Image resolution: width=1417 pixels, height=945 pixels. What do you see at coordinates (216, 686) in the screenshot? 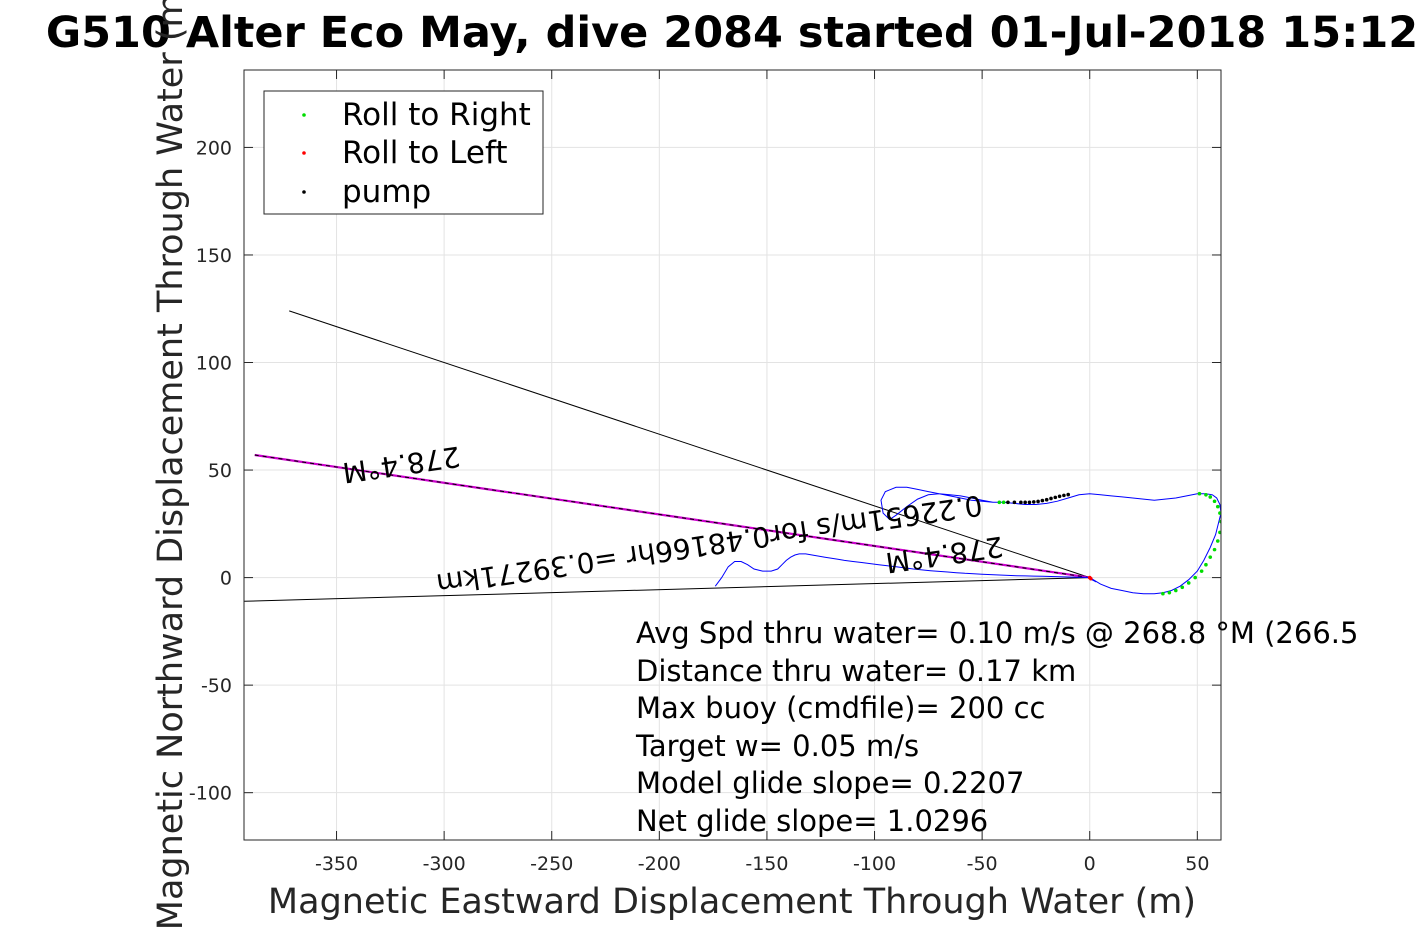
I see `y-tick-label: -50` at bounding box center [216, 686].